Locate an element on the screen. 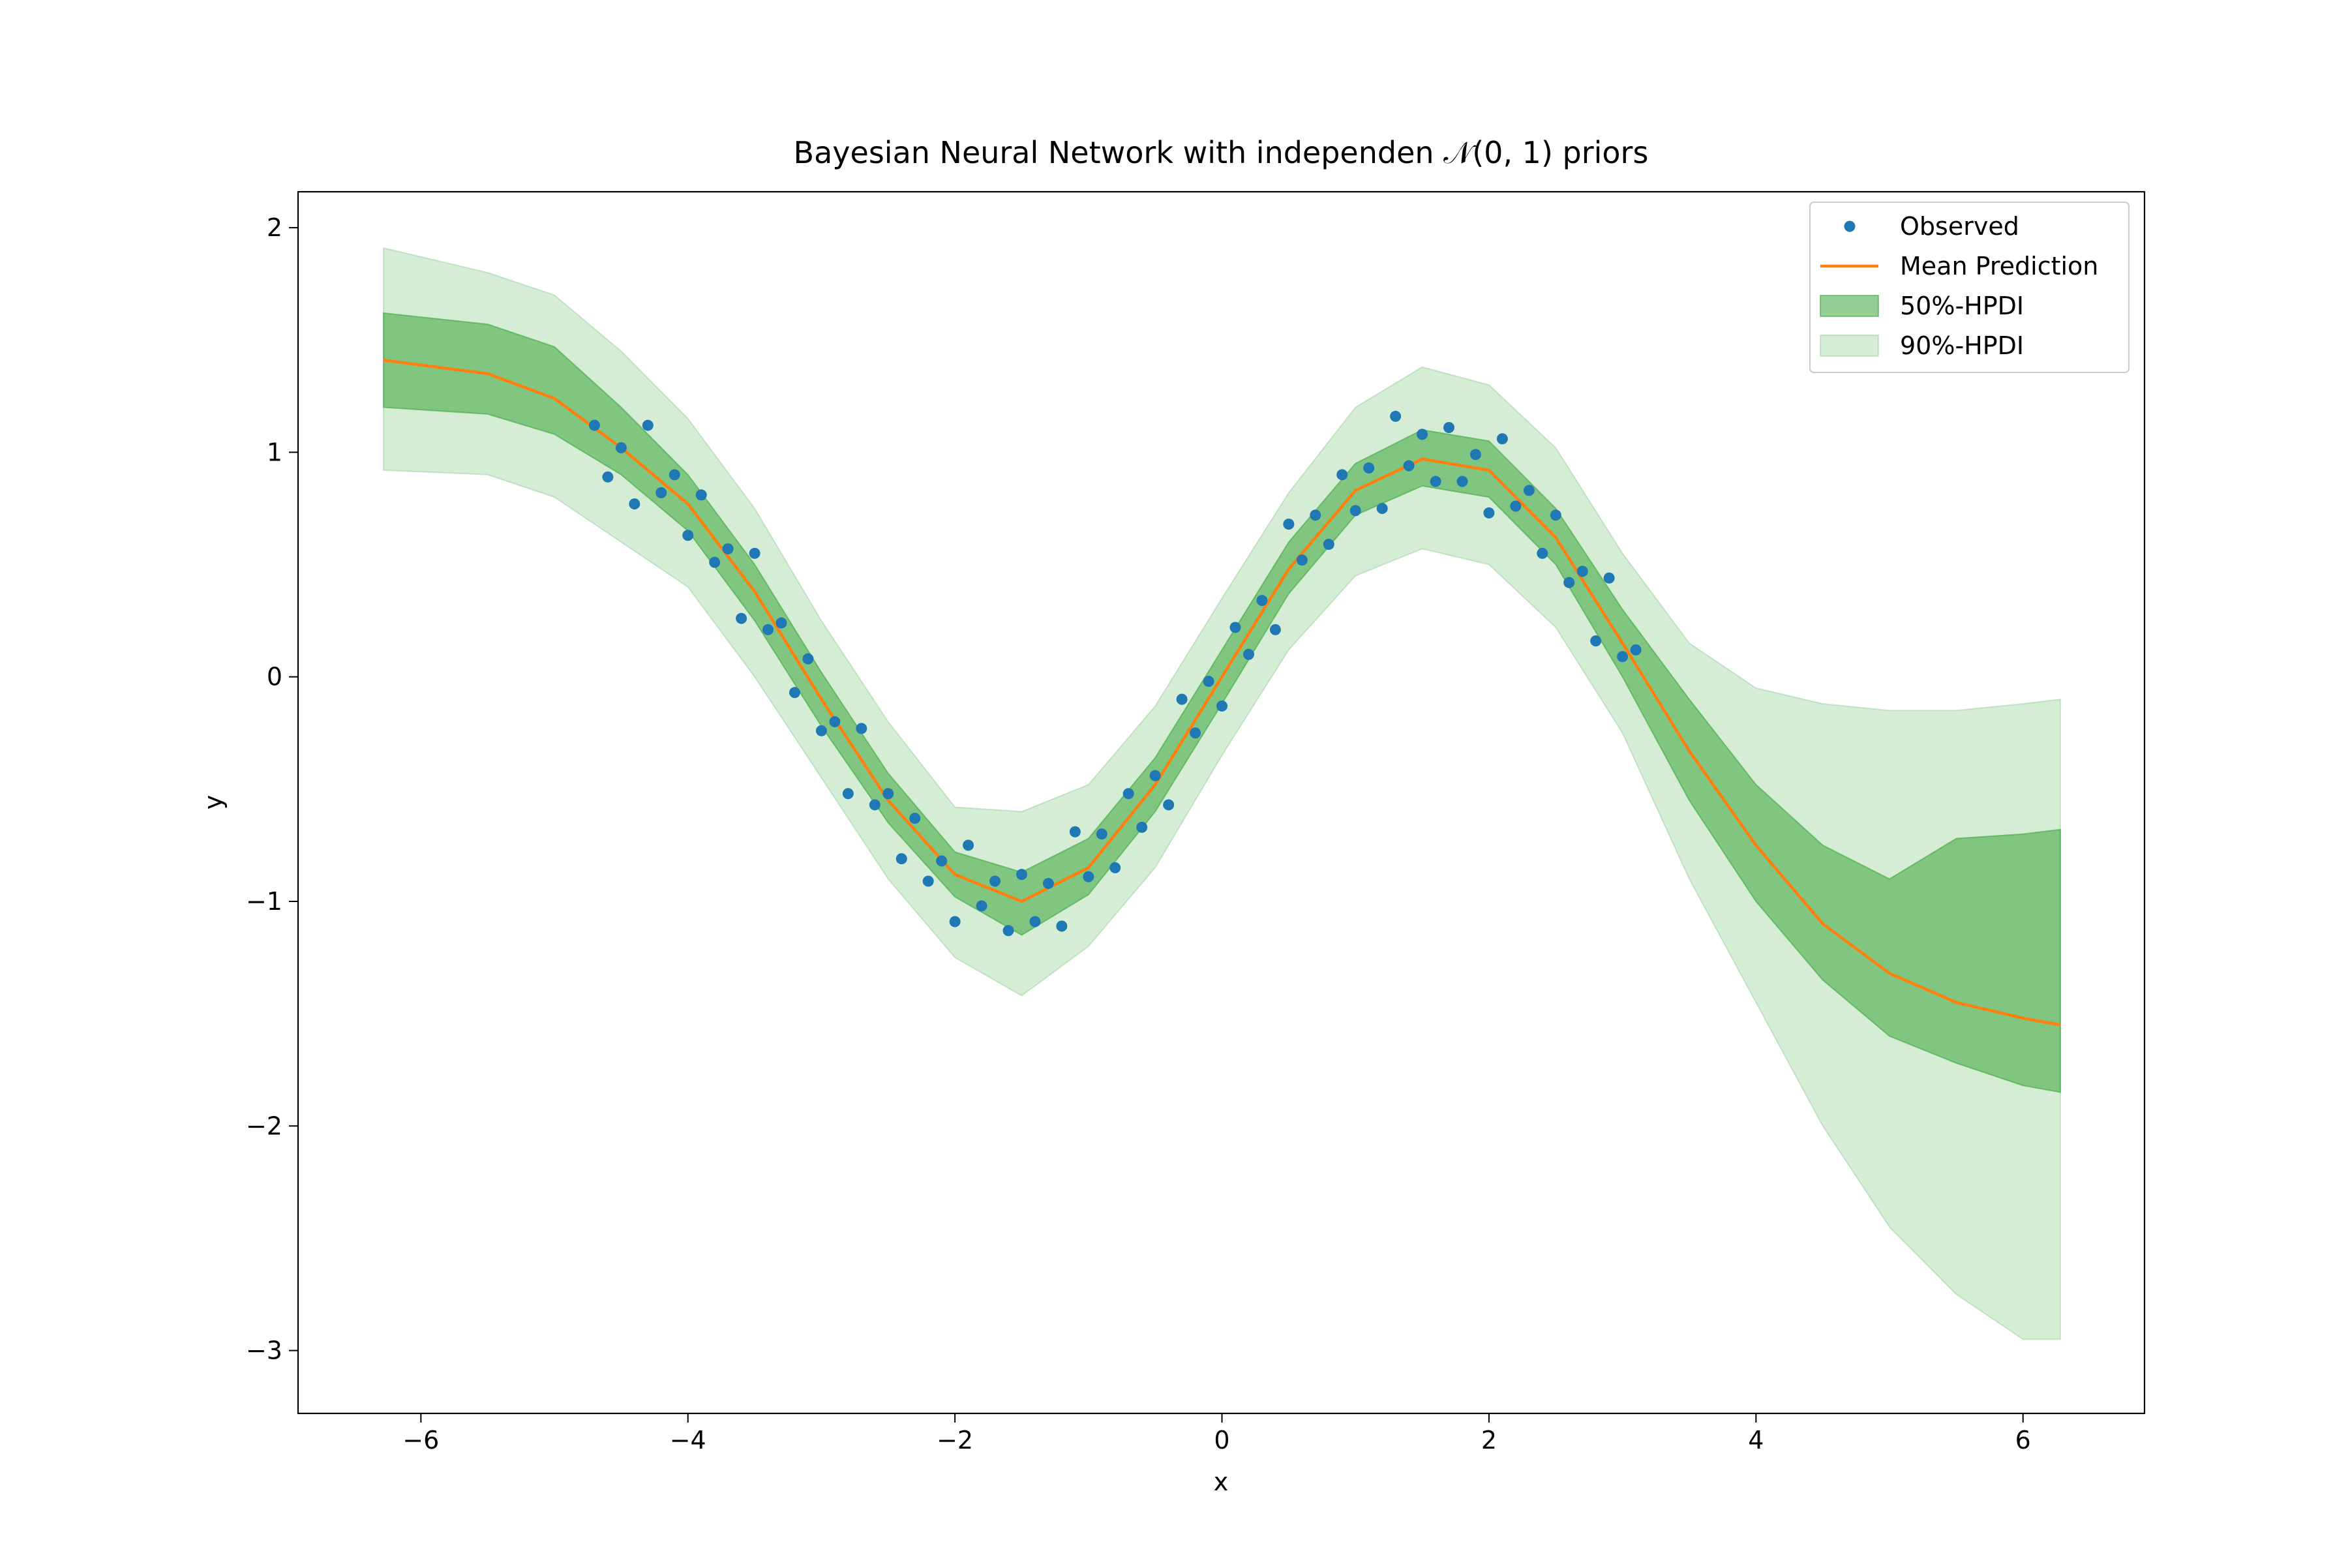 The image size is (2348, 1568). legend-marker is located at coordinates (1850, 346).